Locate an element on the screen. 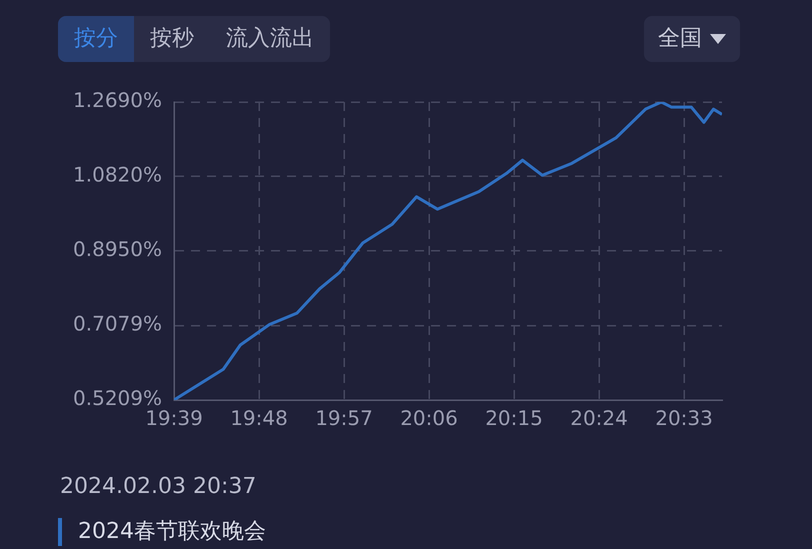 Image resolution: width=812 pixels, height=549 pixels. text: 流入流出 is located at coordinates (270, 39).